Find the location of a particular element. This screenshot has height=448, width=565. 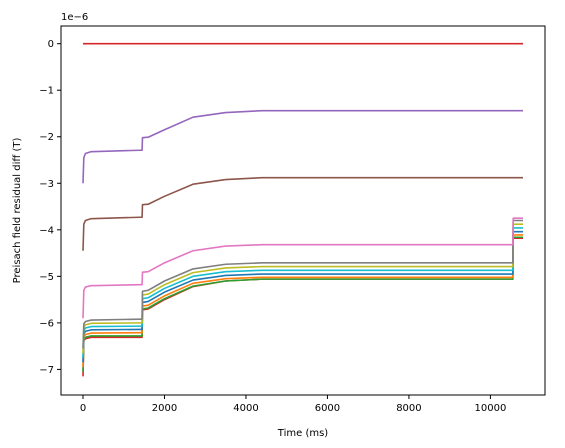

y-tick-label: −3 is located at coordinates (46, 184).